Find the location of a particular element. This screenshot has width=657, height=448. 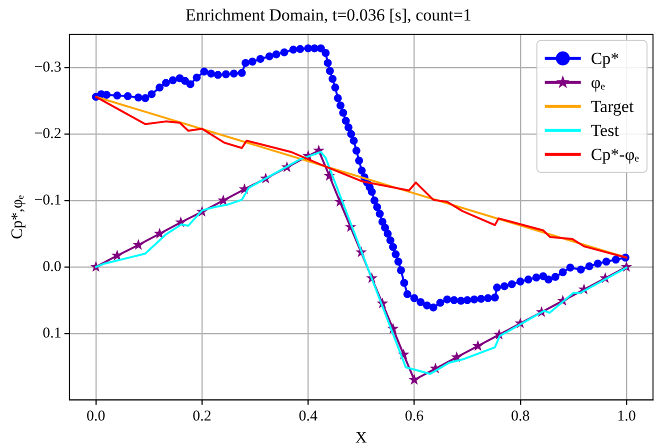

x-axis-title: X is located at coordinates (361, 438).